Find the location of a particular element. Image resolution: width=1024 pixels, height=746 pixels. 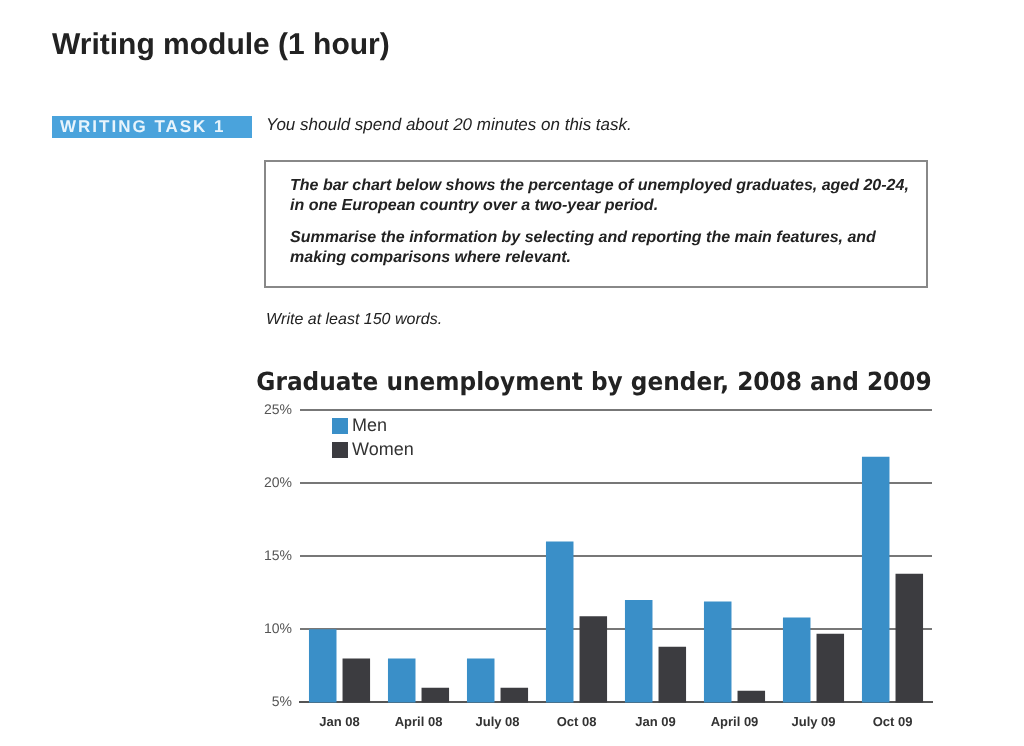

legend-label: Women is located at coordinates (383, 448).